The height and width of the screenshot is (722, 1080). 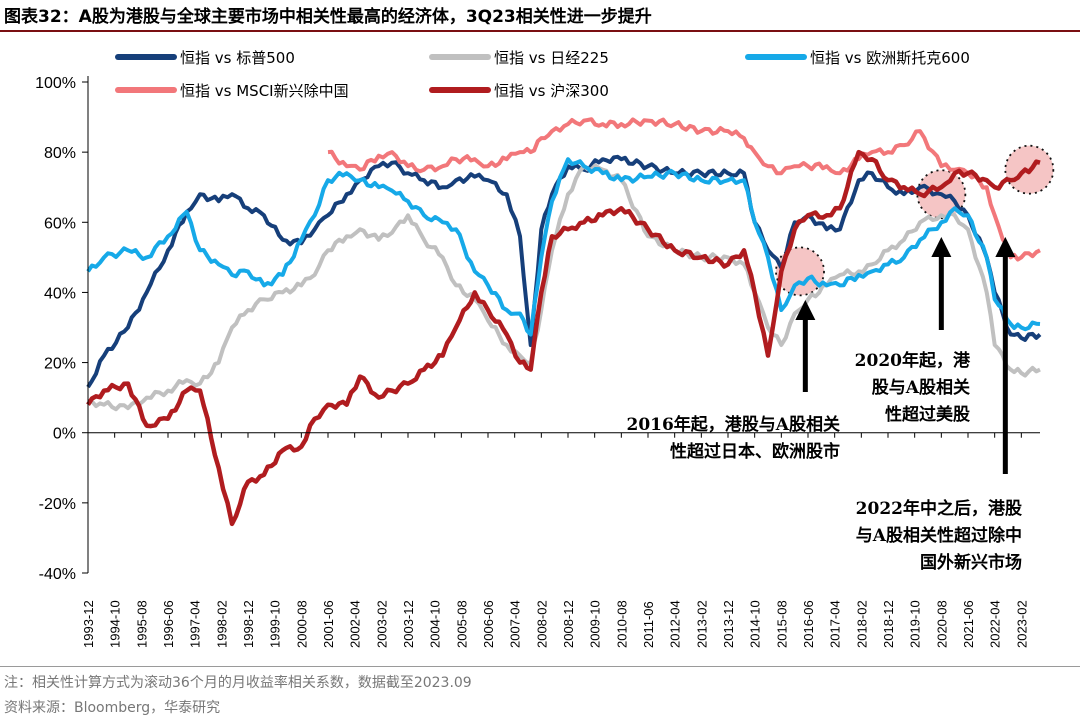 I want to click on y-tick-label: 40%, so click(x=60, y=293).